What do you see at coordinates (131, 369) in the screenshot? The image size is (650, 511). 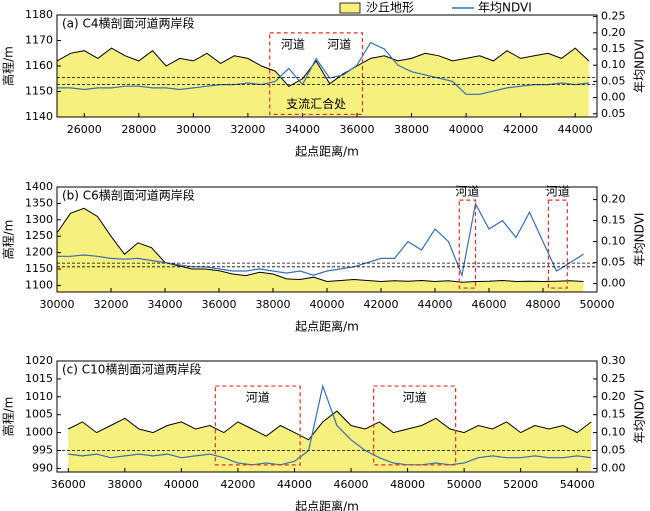 I see `panel-title: (c) C10横剖面河道两岸段` at bounding box center [131, 369].